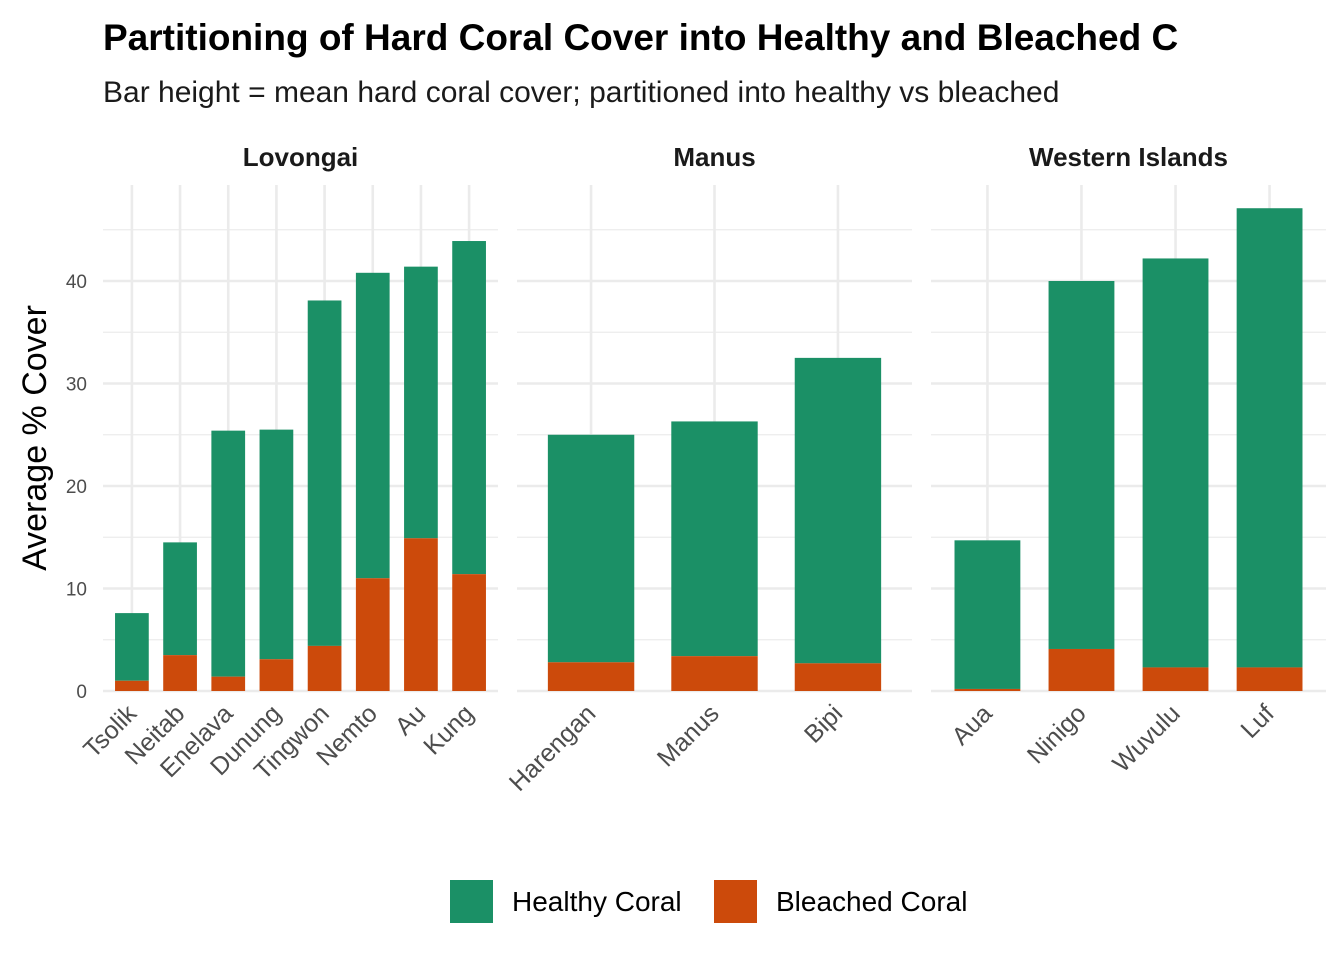 This screenshot has width=1344, height=960. Describe the element at coordinates (987, 689) in the screenshot. I see `bar-bleached-aua` at that location.